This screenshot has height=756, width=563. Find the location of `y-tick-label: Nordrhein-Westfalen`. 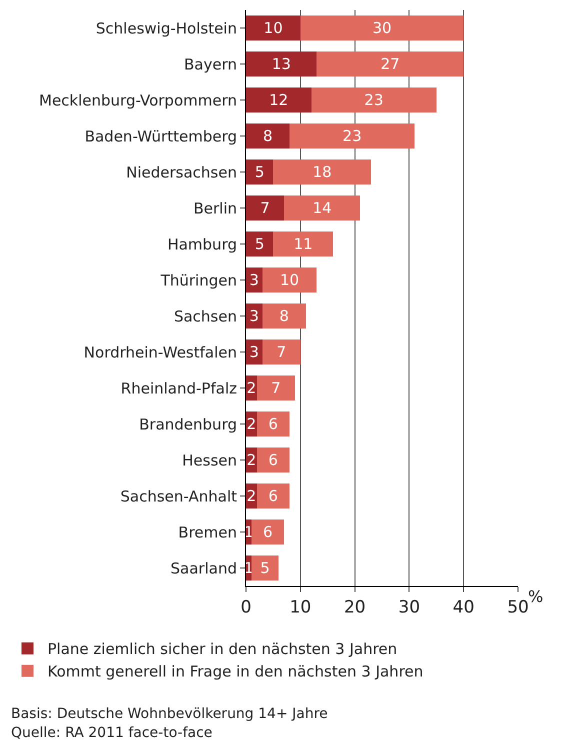

y-tick-label: Nordrhein-Westfalen is located at coordinates (160, 352).